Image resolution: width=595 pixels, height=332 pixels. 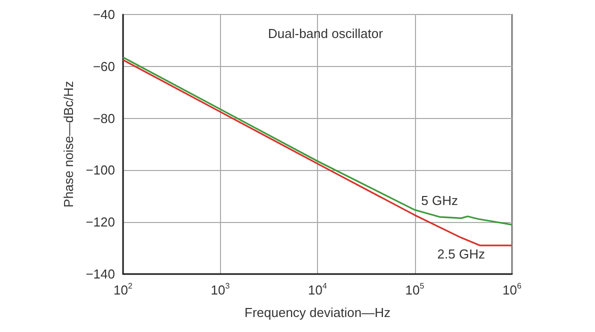 What do you see at coordinates (439, 200) in the screenshot?
I see `series-label: 5 GHz` at bounding box center [439, 200].